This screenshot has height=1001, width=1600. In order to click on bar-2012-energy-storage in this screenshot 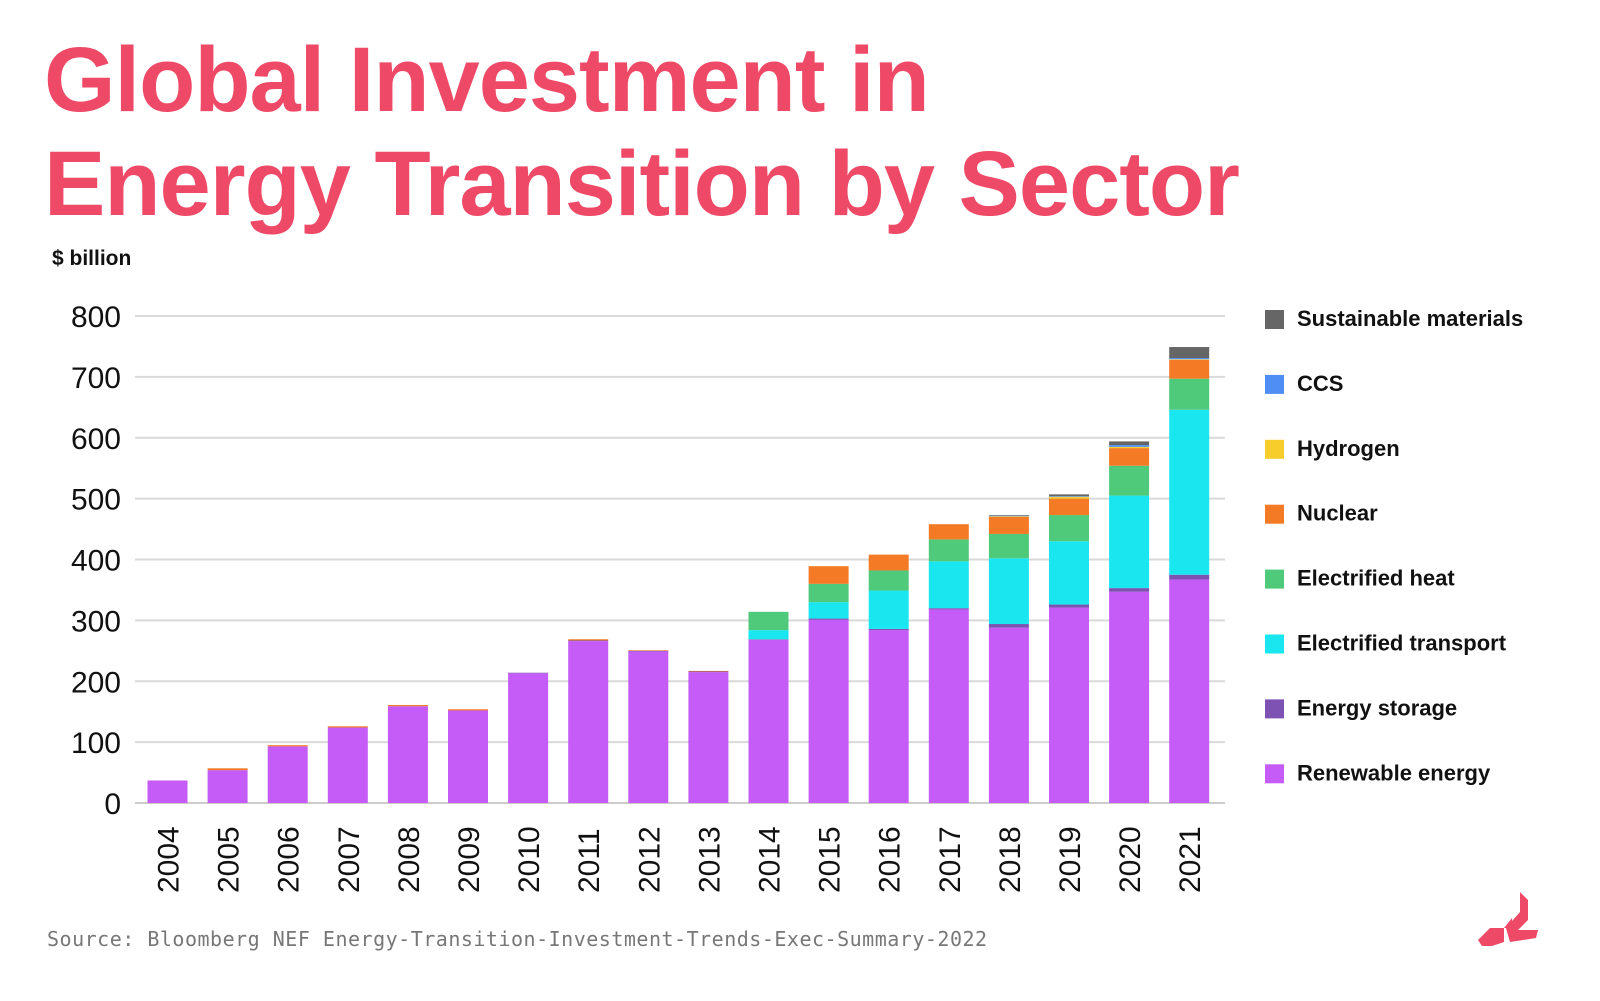, I will do `click(648, 651)`.